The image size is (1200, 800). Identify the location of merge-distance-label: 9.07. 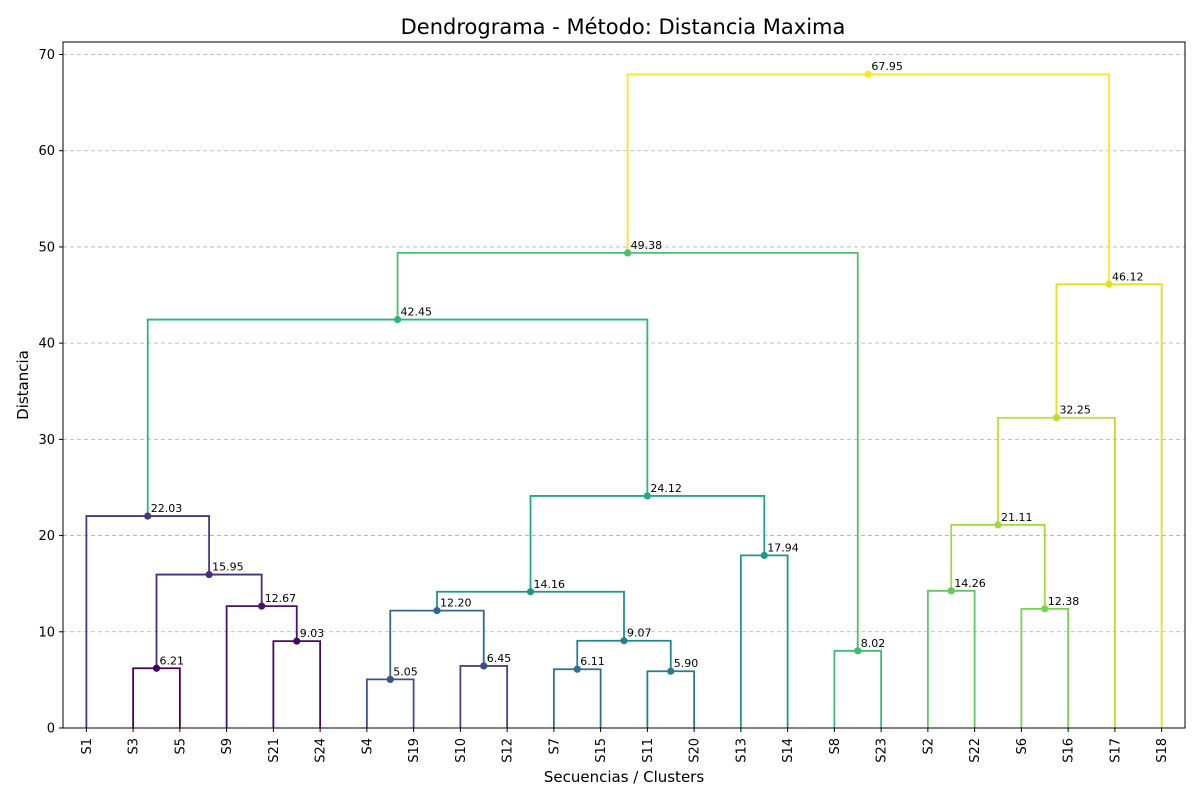
(639, 633).